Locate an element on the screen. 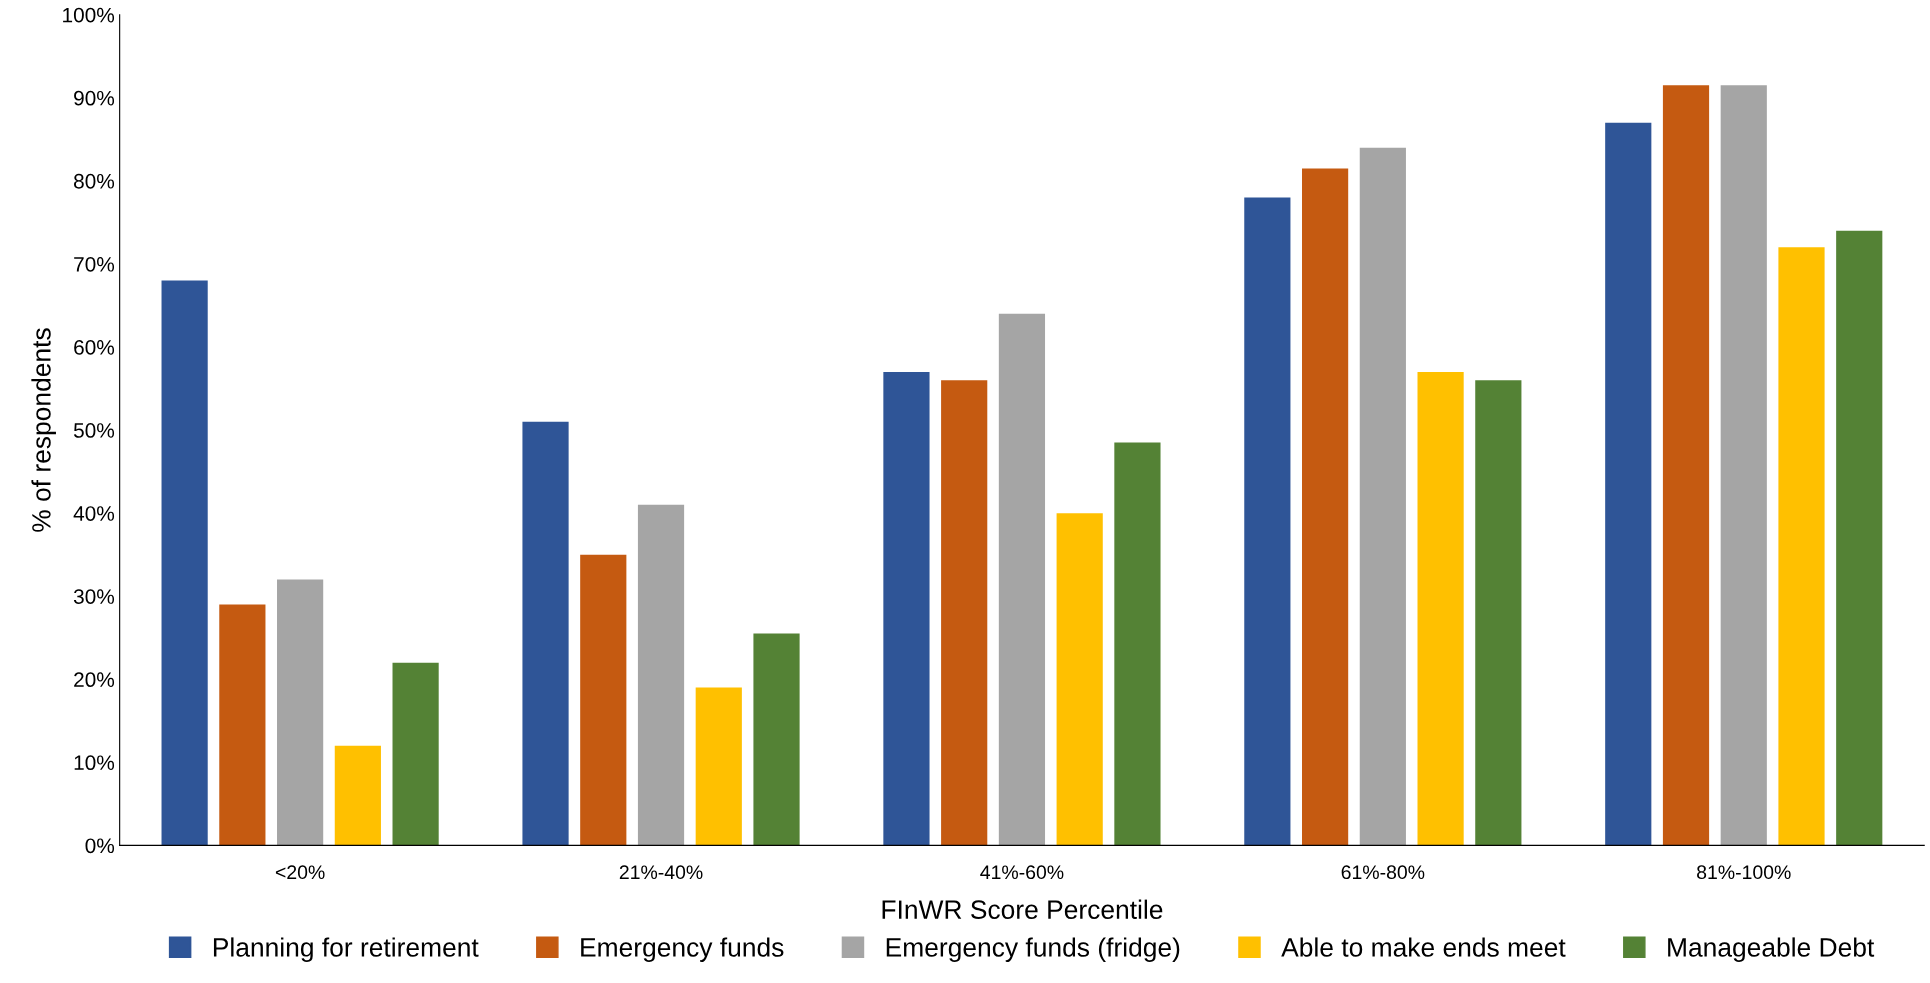 This screenshot has width=1930, height=983. y-tick-label: 60% is located at coordinates (94, 347).